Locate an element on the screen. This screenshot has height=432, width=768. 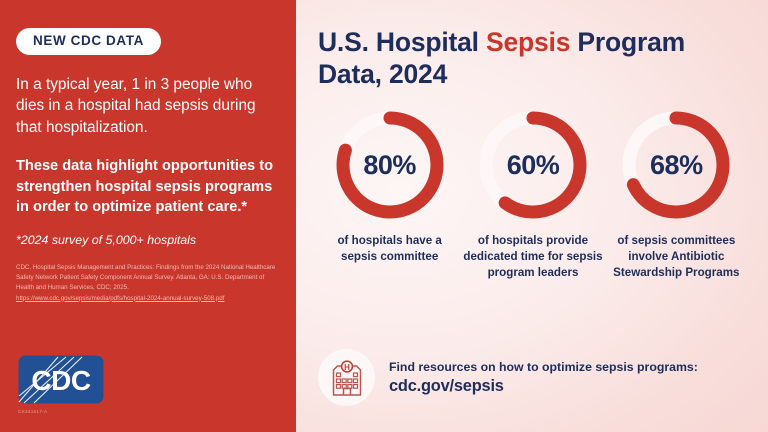
donut-chart-sepsis-committee: 80% of hospitals have a sepsis committee is located at coordinates (389, 193).